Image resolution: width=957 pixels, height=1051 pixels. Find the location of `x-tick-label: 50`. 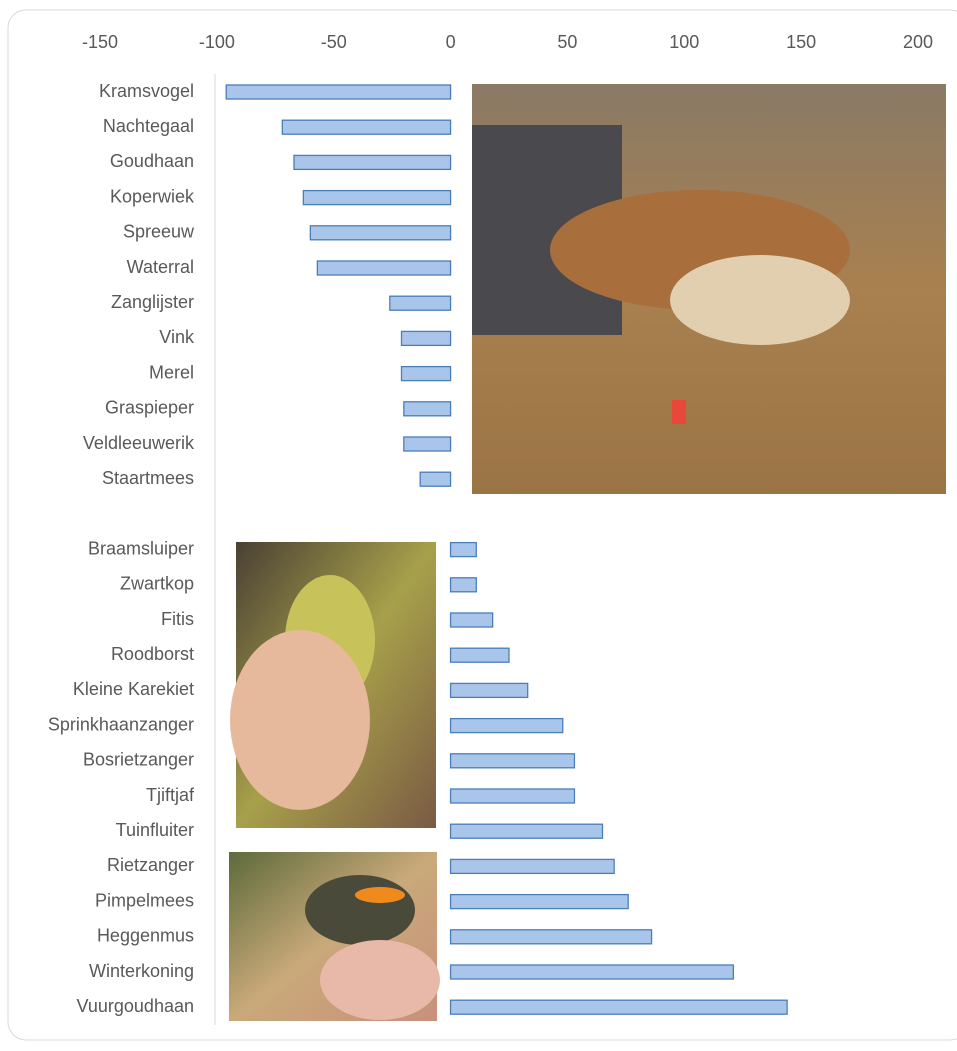

x-tick-label: 50 is located at coordinates (567, 42).